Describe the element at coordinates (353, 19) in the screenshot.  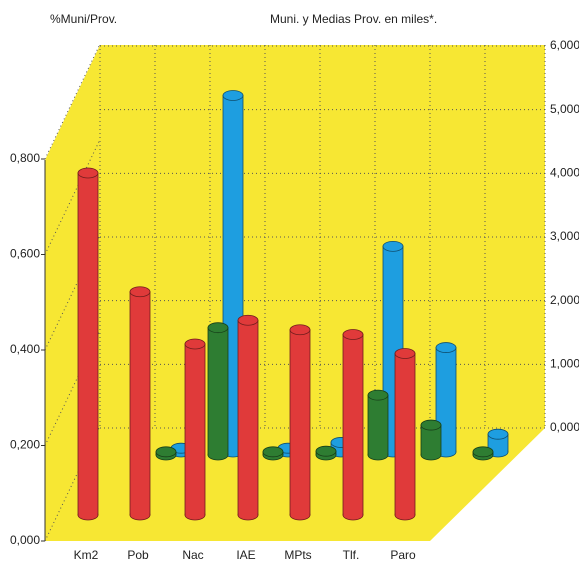
I see `y2-axis-title: Muni. y Medias Prov. en miles*.` at that location.